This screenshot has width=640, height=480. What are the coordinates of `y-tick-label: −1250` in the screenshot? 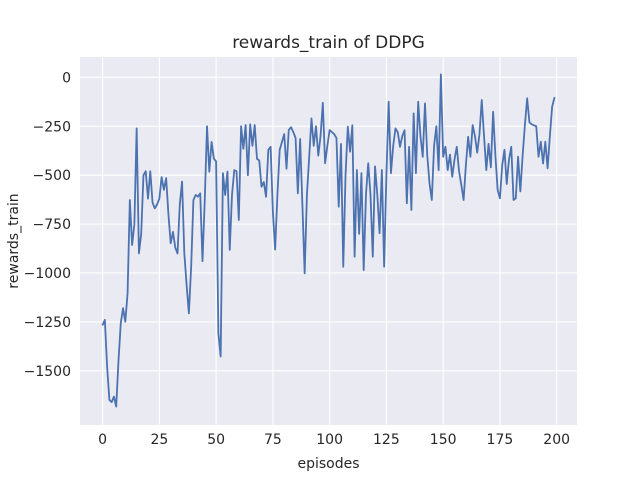 It's located at (47, 323).